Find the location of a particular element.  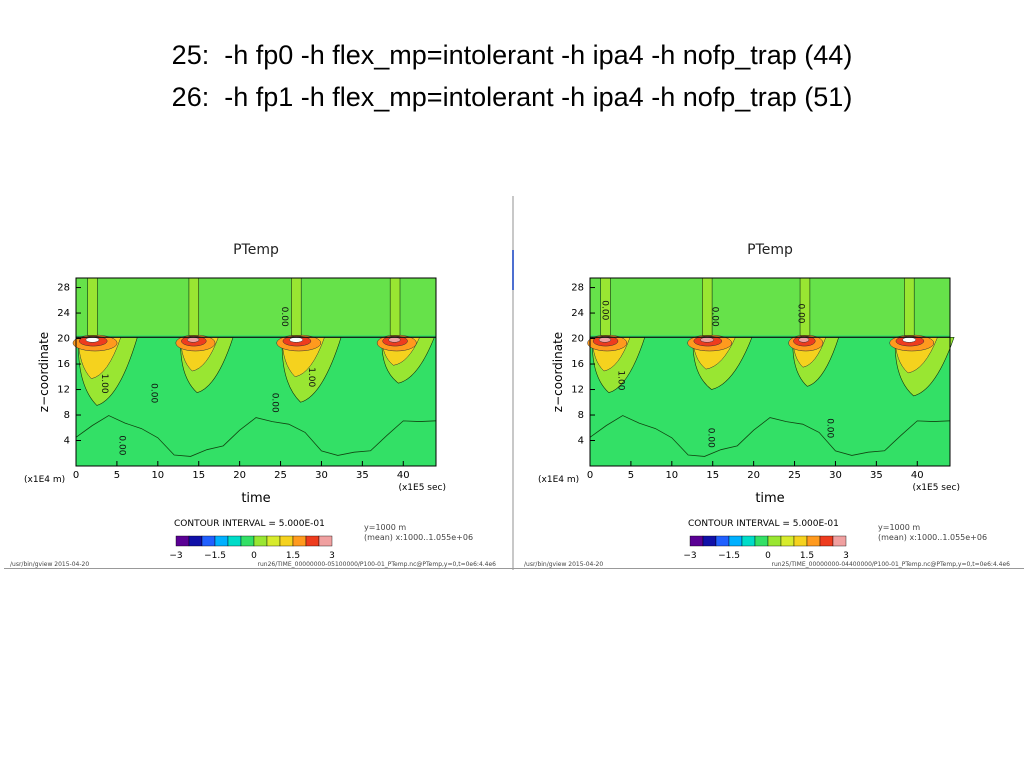

contour-interval-label: CONTOUR INTERVAL = 5.000E-01 is located at coordinates (763, 524).